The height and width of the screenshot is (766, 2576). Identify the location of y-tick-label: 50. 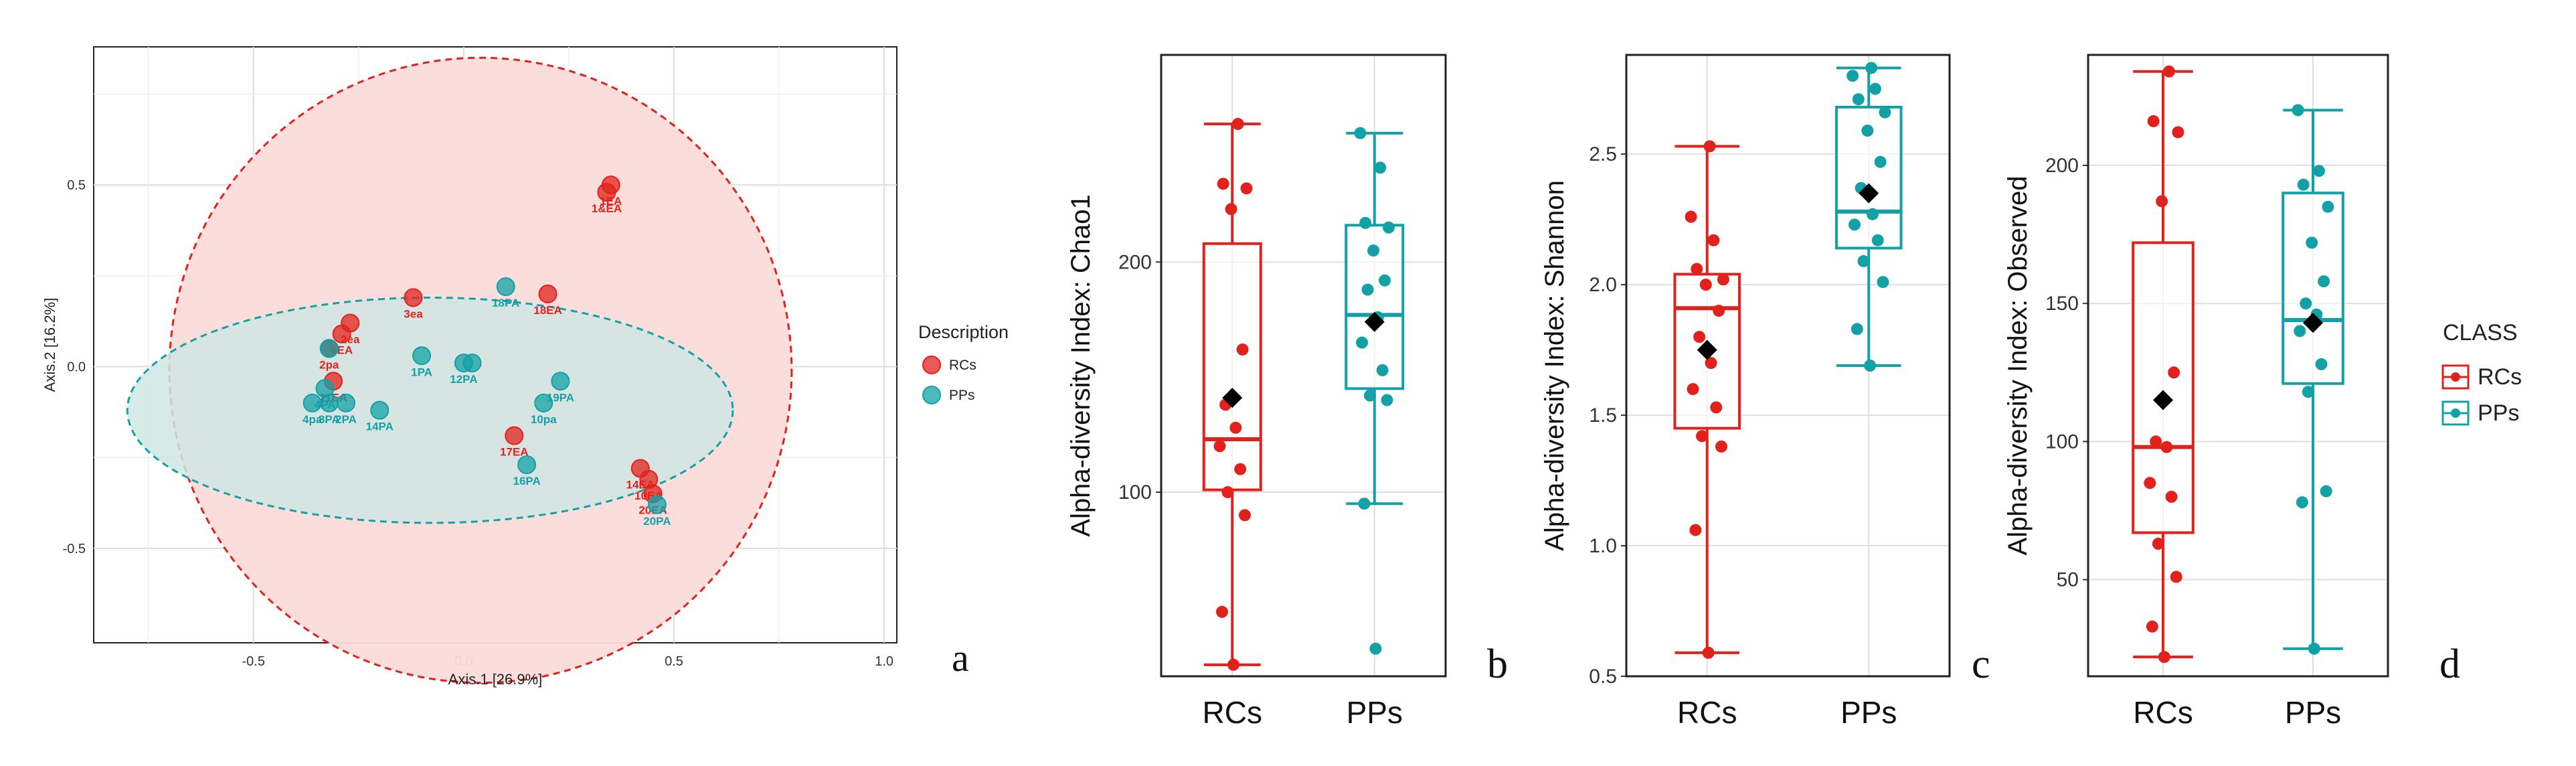
(2068, 580).